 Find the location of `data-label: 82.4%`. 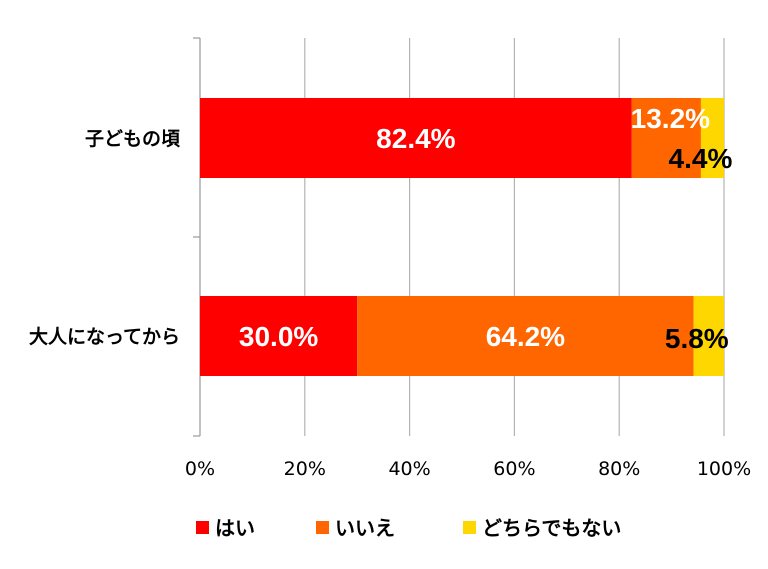

data-label: 82.4% is located at coordinates (415, 138).